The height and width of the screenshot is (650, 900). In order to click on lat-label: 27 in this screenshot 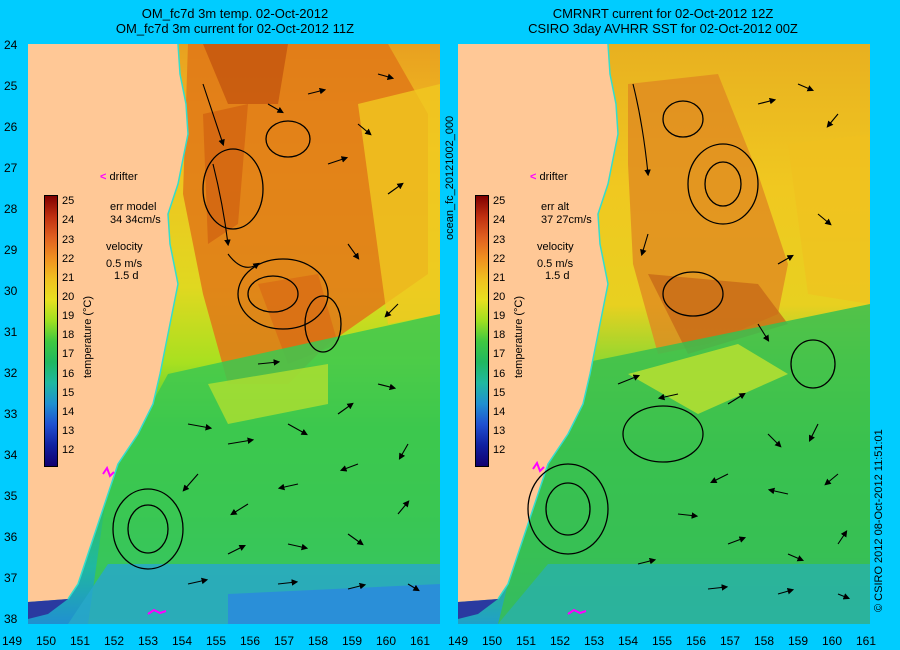, I will do `click(11, 168)`.